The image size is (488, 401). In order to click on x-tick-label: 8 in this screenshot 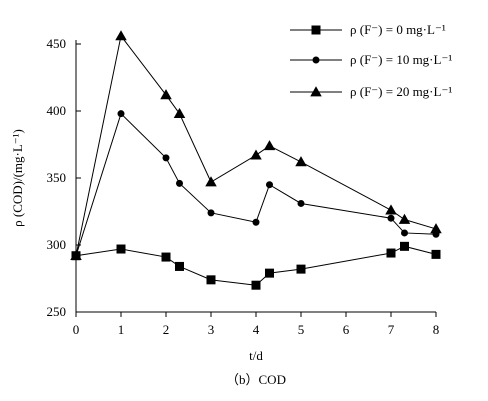, I will do `click(436, 329)`.